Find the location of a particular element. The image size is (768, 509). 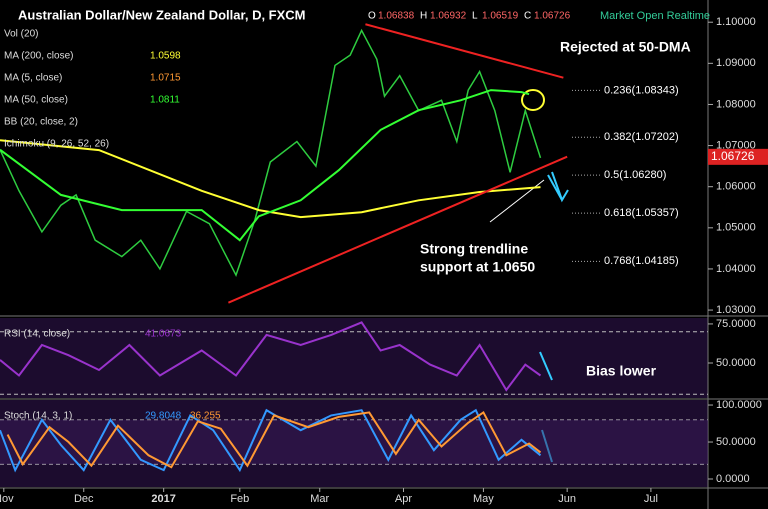

y-tick-label: 1.04000 is located at coordinates (736, 269).